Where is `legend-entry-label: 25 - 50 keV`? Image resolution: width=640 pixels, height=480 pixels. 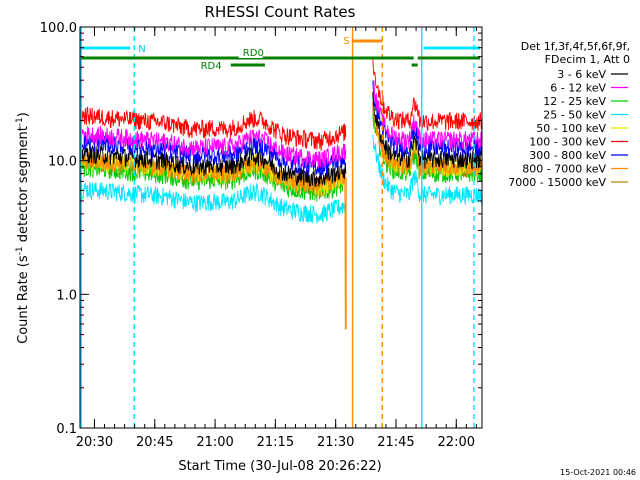 legend-entry-label: 25 - 50 keV is located at coordinates (574, 115).